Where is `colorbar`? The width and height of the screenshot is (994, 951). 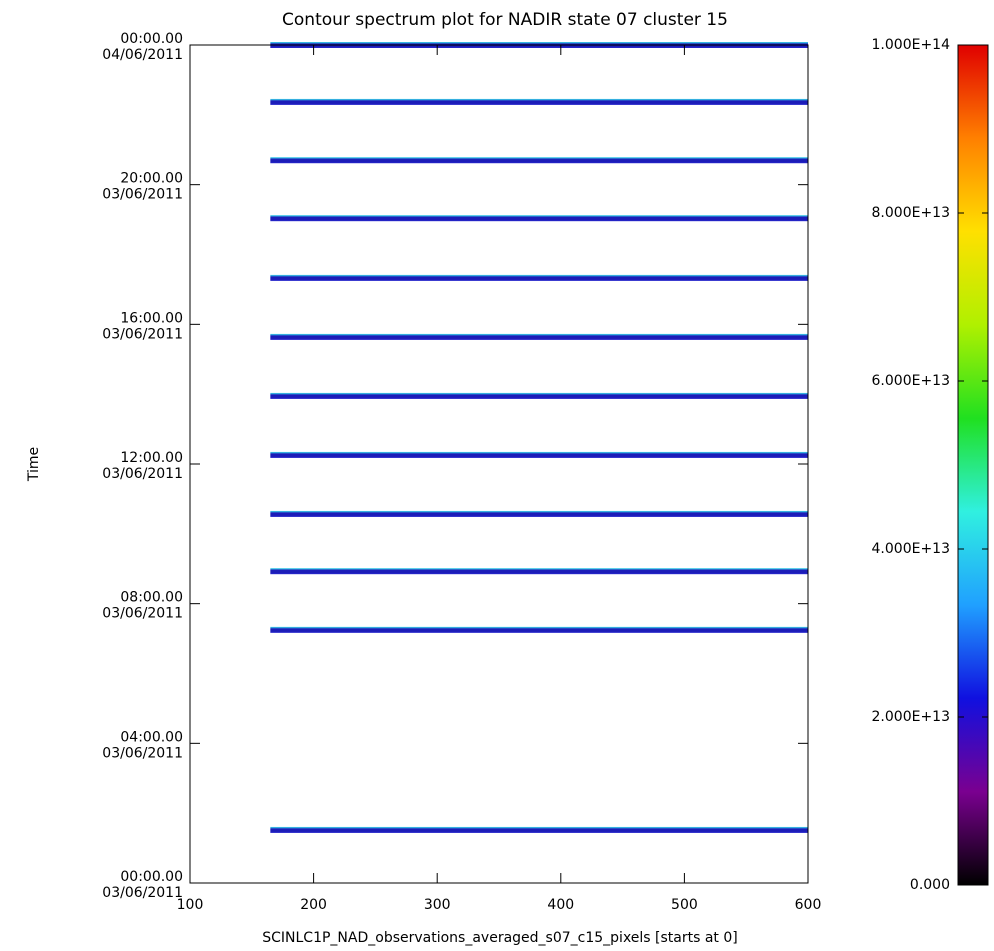 colorbar is located at coordinates (973, 465).